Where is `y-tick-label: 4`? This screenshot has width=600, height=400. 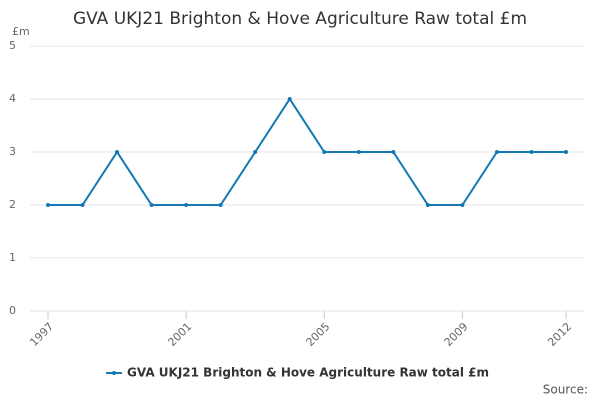 y-tick-label: 4 is located at coordinates (12, 98).